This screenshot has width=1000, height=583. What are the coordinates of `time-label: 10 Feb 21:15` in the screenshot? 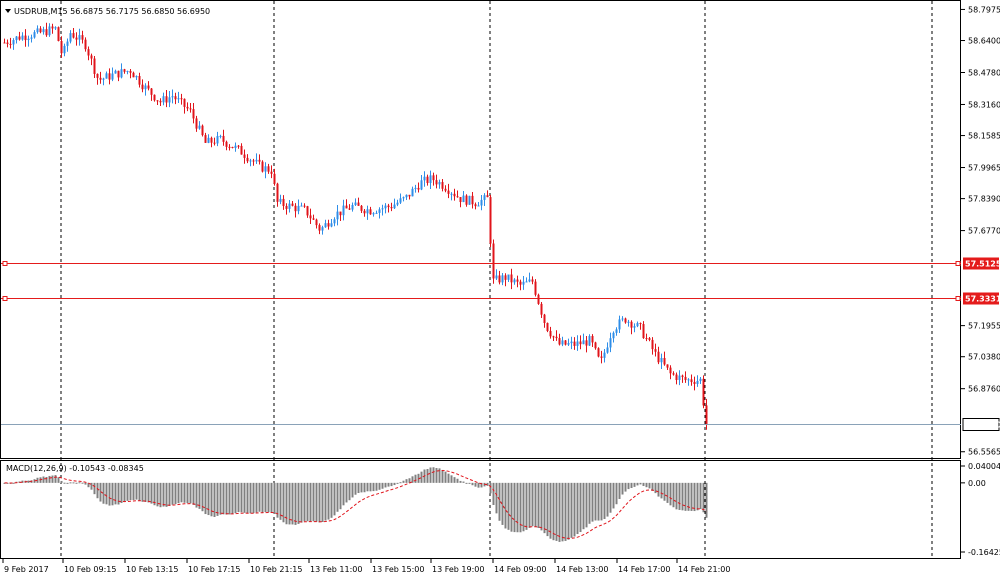 It's located at (276, 569).